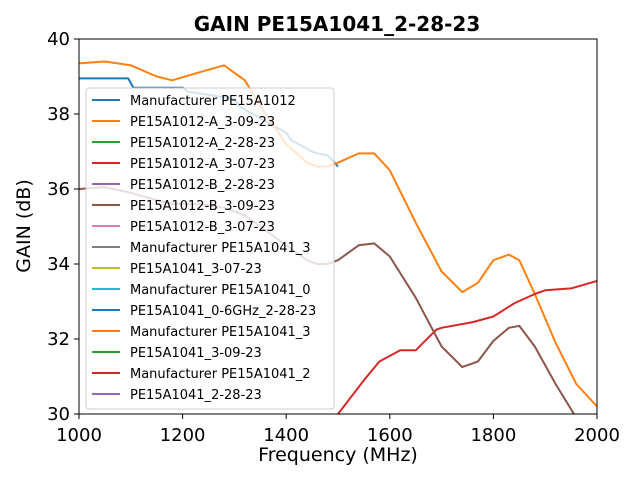 Image resolution: width=640 pixels, height=480 pixels. What do you see at coordinates (493, 435) in the screenshot?
I see `x-tick-label: 1800` at bounding box center [493, 435].